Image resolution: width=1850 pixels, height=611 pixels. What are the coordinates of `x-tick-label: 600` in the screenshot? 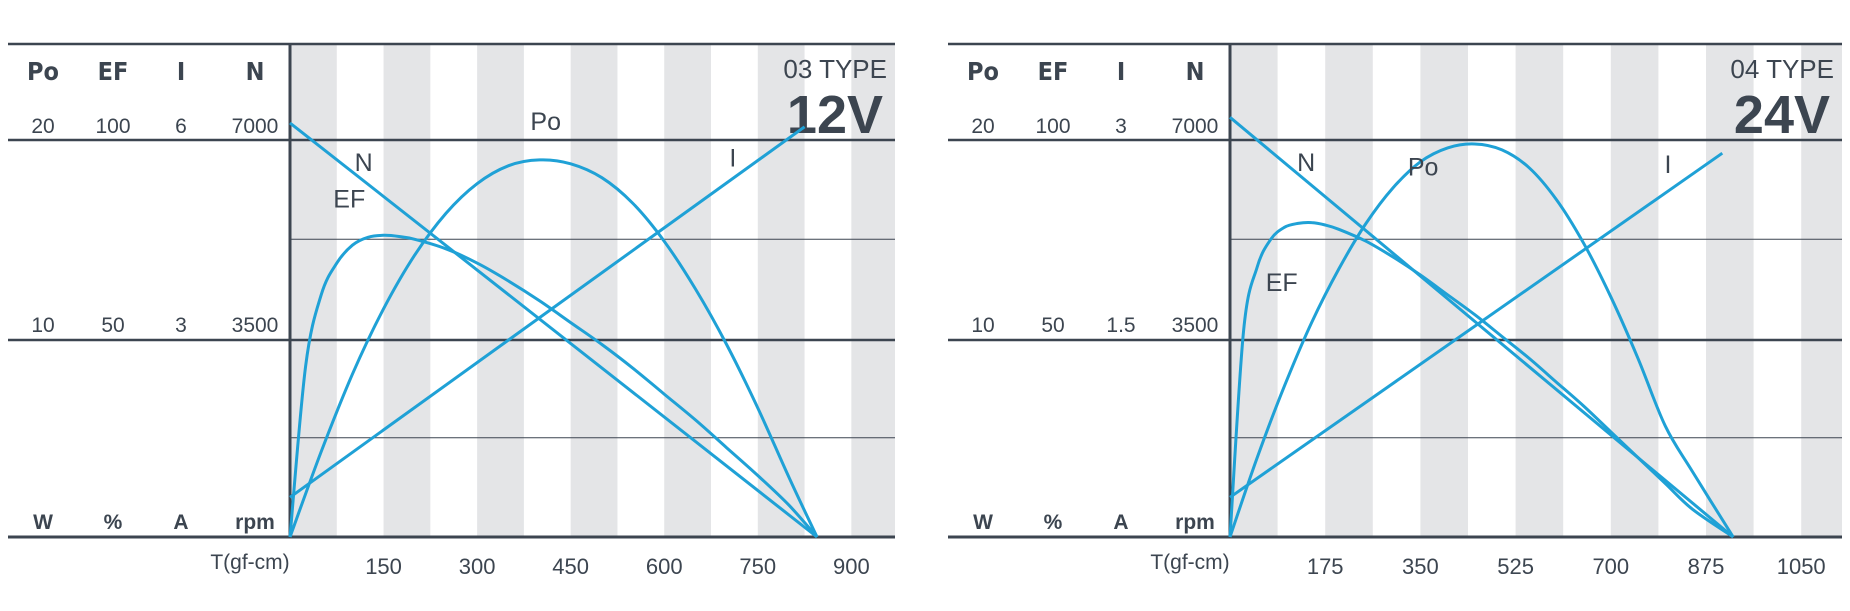 It's located at (664, 566).